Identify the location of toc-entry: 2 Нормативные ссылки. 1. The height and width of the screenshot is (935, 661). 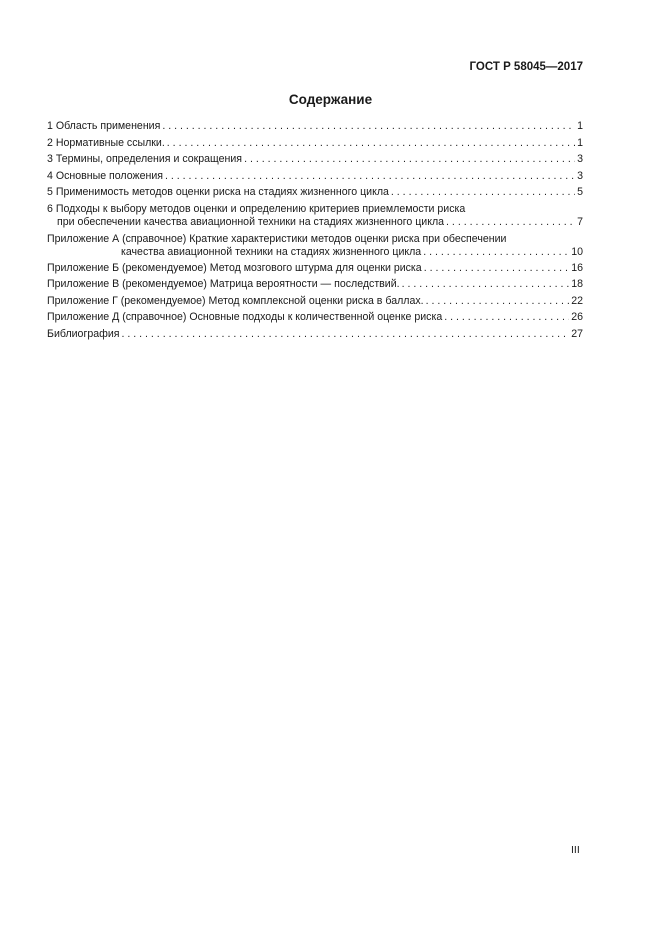
(315, 143).